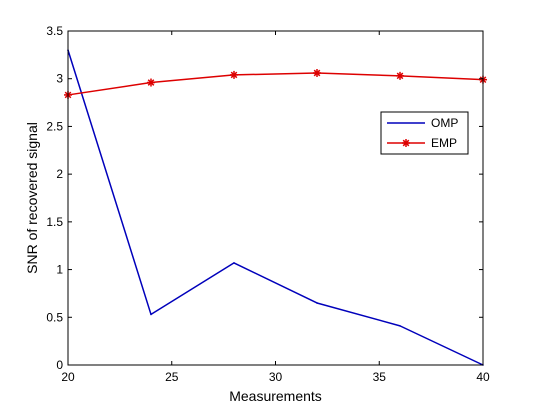 This screenshot has height=410, width=534. What do you see at coordinates (68, 377) in the screenshot?
I see `x-tick-label: 20` at bounding box center [68, 377].